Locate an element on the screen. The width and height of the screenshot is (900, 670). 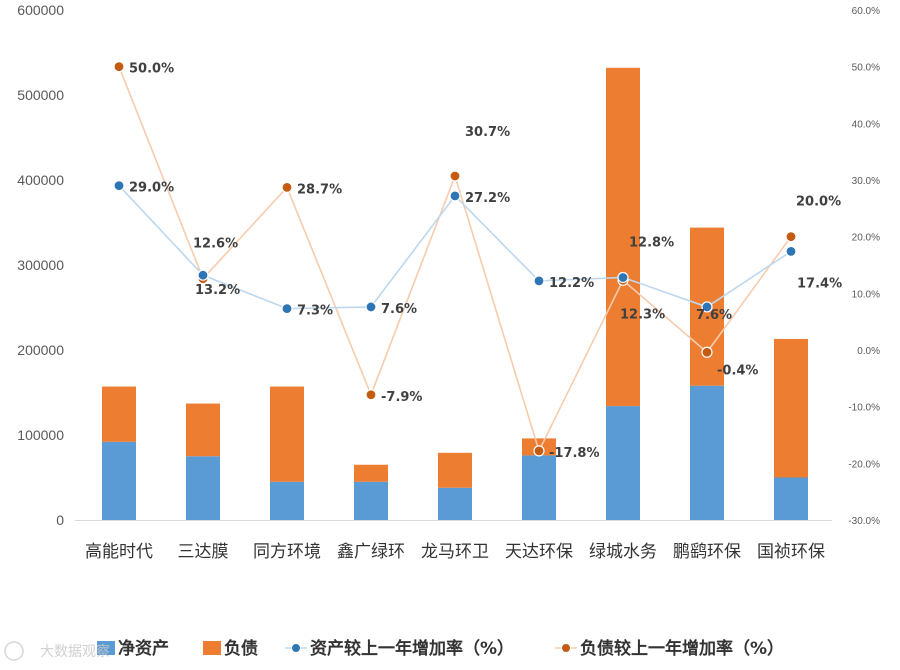
left-tick-label: 200000 is located at coordinates (40, 350).